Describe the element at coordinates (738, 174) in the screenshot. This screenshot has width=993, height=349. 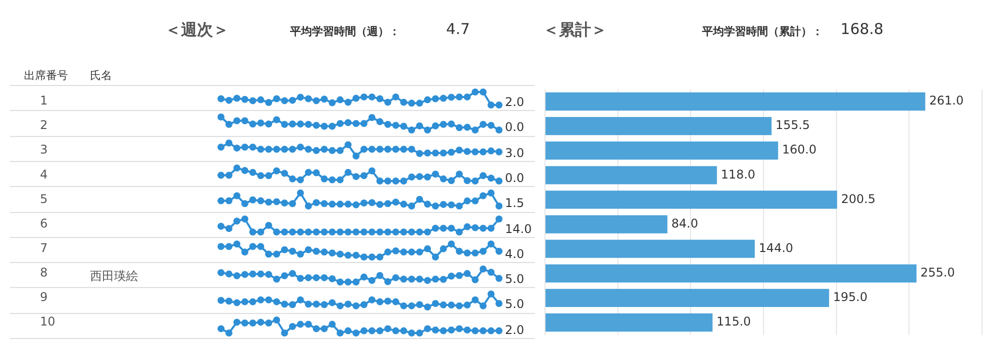
I see `data-label: 118.0` at that location.